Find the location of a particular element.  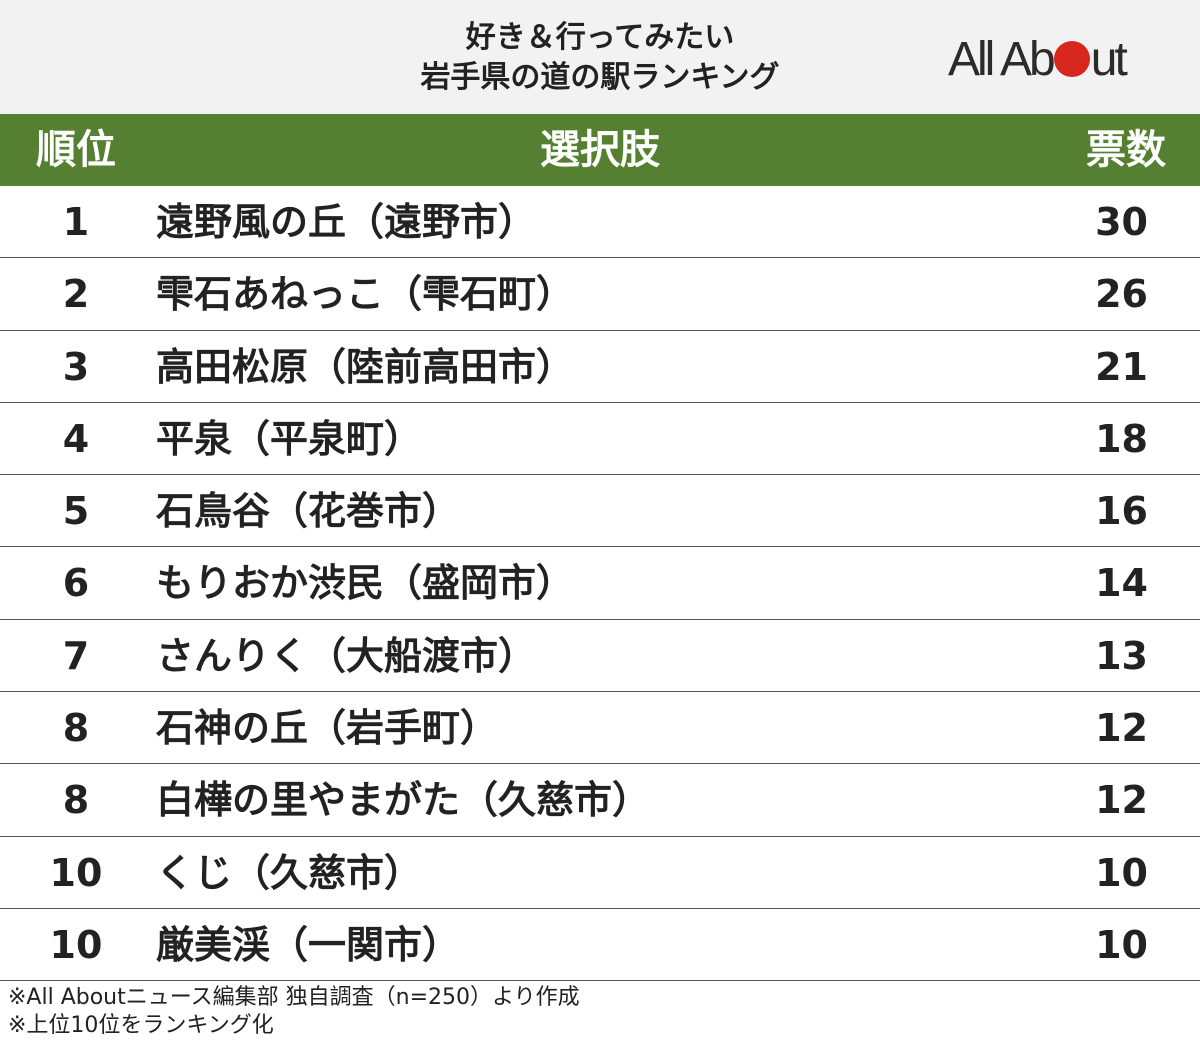

footnote-source: ※All Aboutニュース編集部 独自調査（n=250）より作成 is located at coordinates (294, 997).